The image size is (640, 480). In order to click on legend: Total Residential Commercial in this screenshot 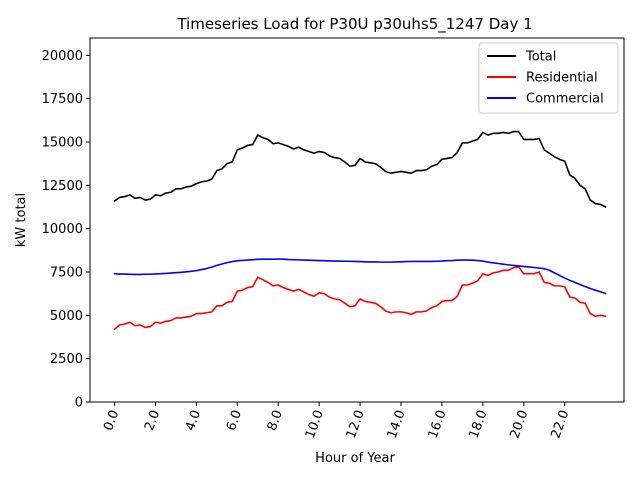, I will do `click(548, 78)`.